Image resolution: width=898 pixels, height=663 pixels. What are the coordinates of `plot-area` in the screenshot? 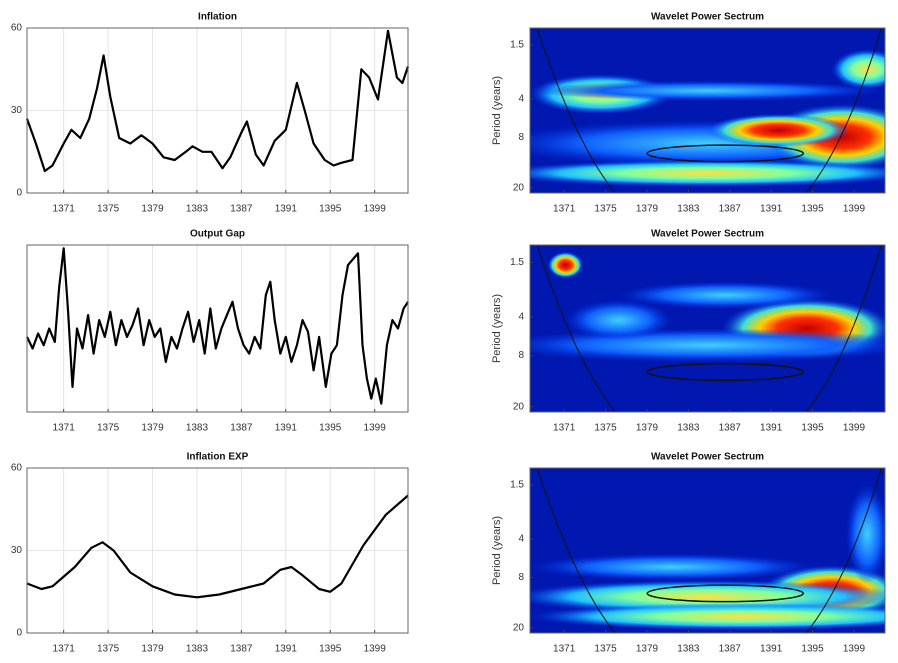 It's located at (217, 328).